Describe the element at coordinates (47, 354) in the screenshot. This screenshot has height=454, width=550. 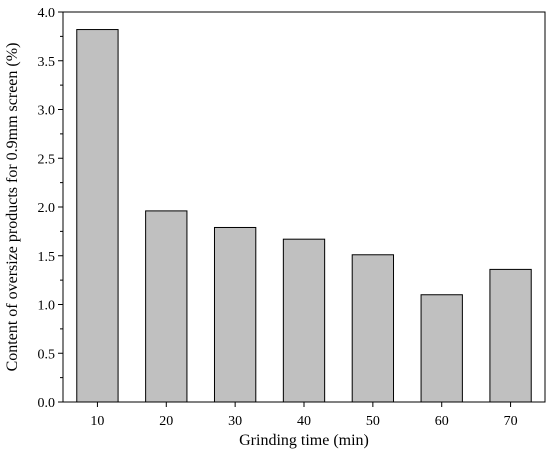
I see `y-tick-label-0.5: 0.5` at that location.